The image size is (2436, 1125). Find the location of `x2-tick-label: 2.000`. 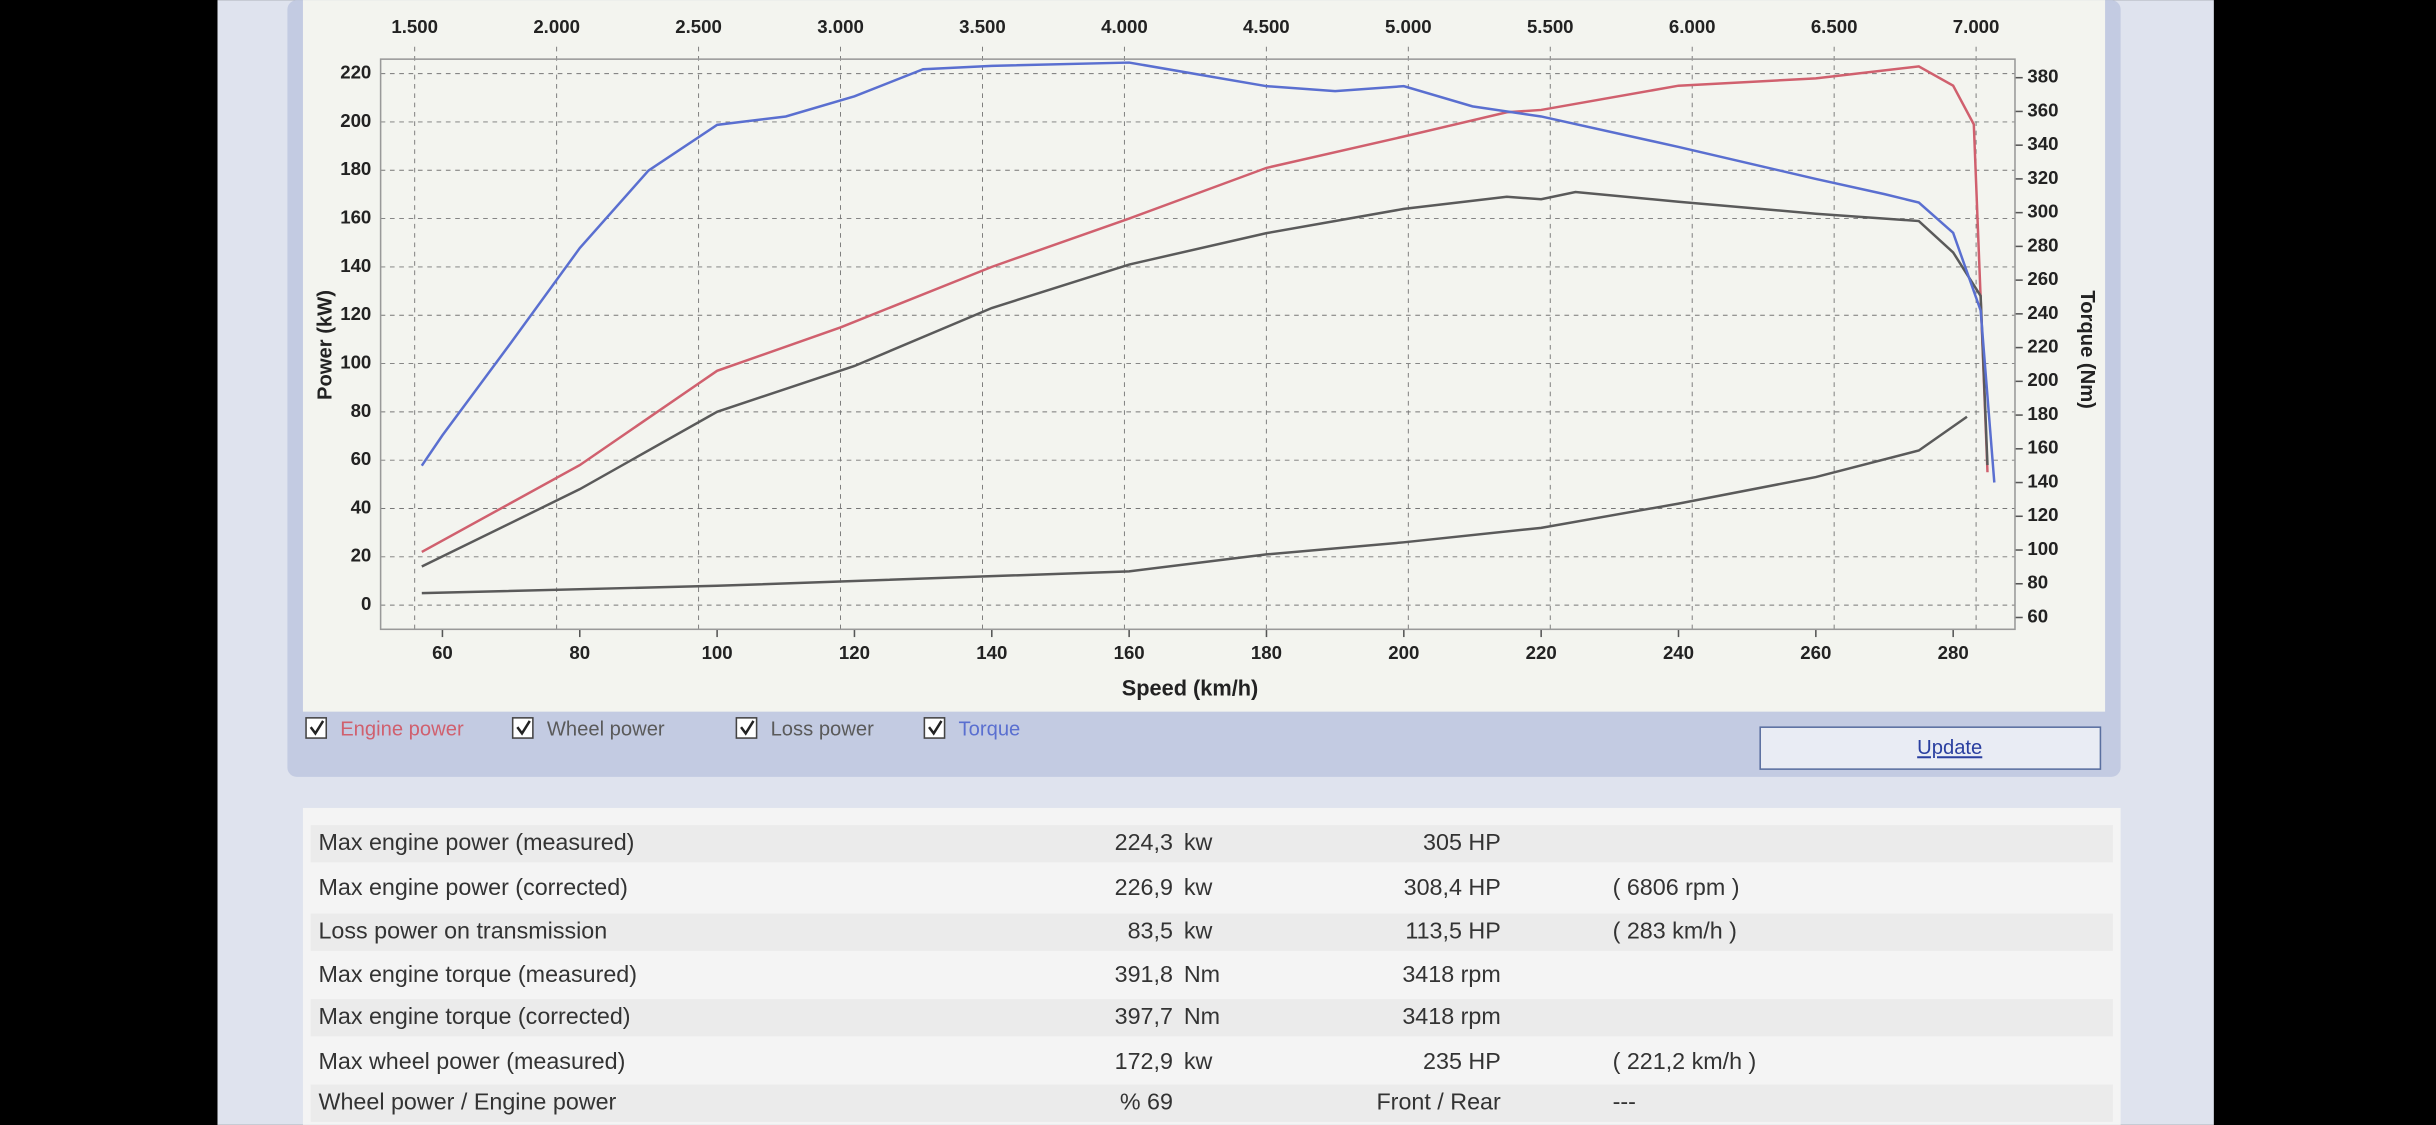

x2-tick-label: 2.000 is located at coordinates (556, 26).